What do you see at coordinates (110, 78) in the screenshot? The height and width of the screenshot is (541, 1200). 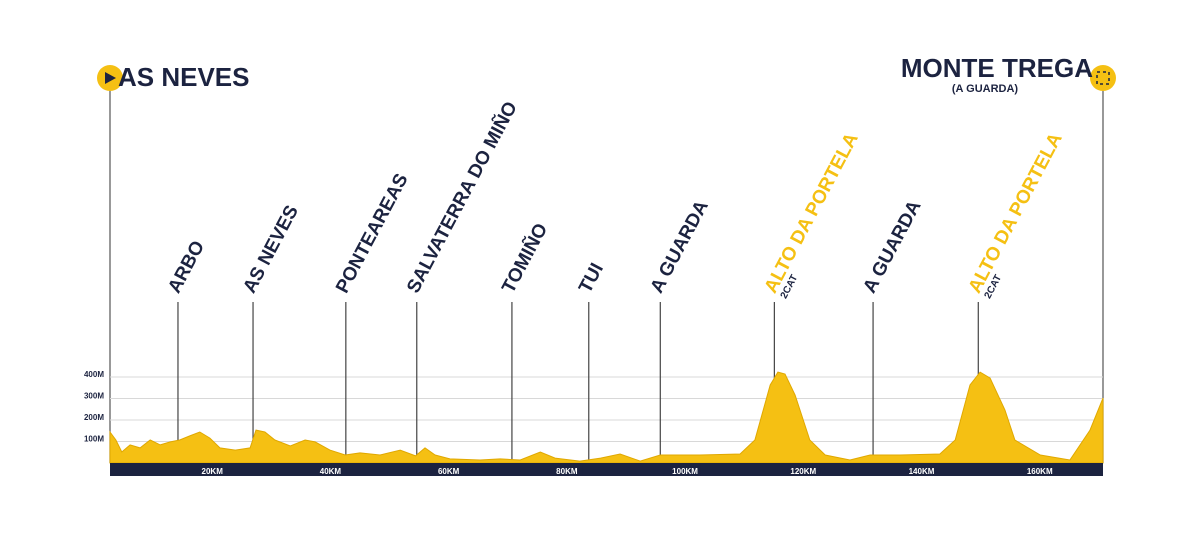 I see `start-arrow` at bounding box center [110, 78].